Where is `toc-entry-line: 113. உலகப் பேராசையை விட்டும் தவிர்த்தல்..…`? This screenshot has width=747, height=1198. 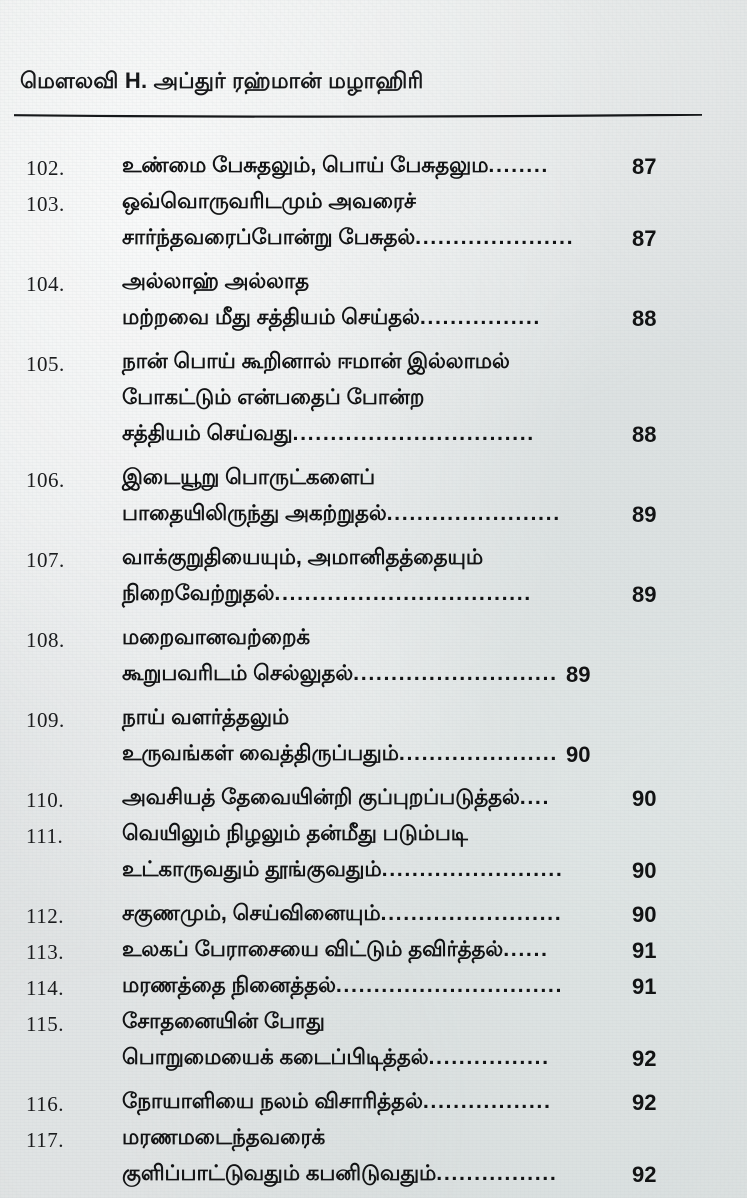 toc-entry-line: 113. உலகப் பேராசையை விட்டும் தவிர்த்தல்..… is located at coordinates (373, 954).